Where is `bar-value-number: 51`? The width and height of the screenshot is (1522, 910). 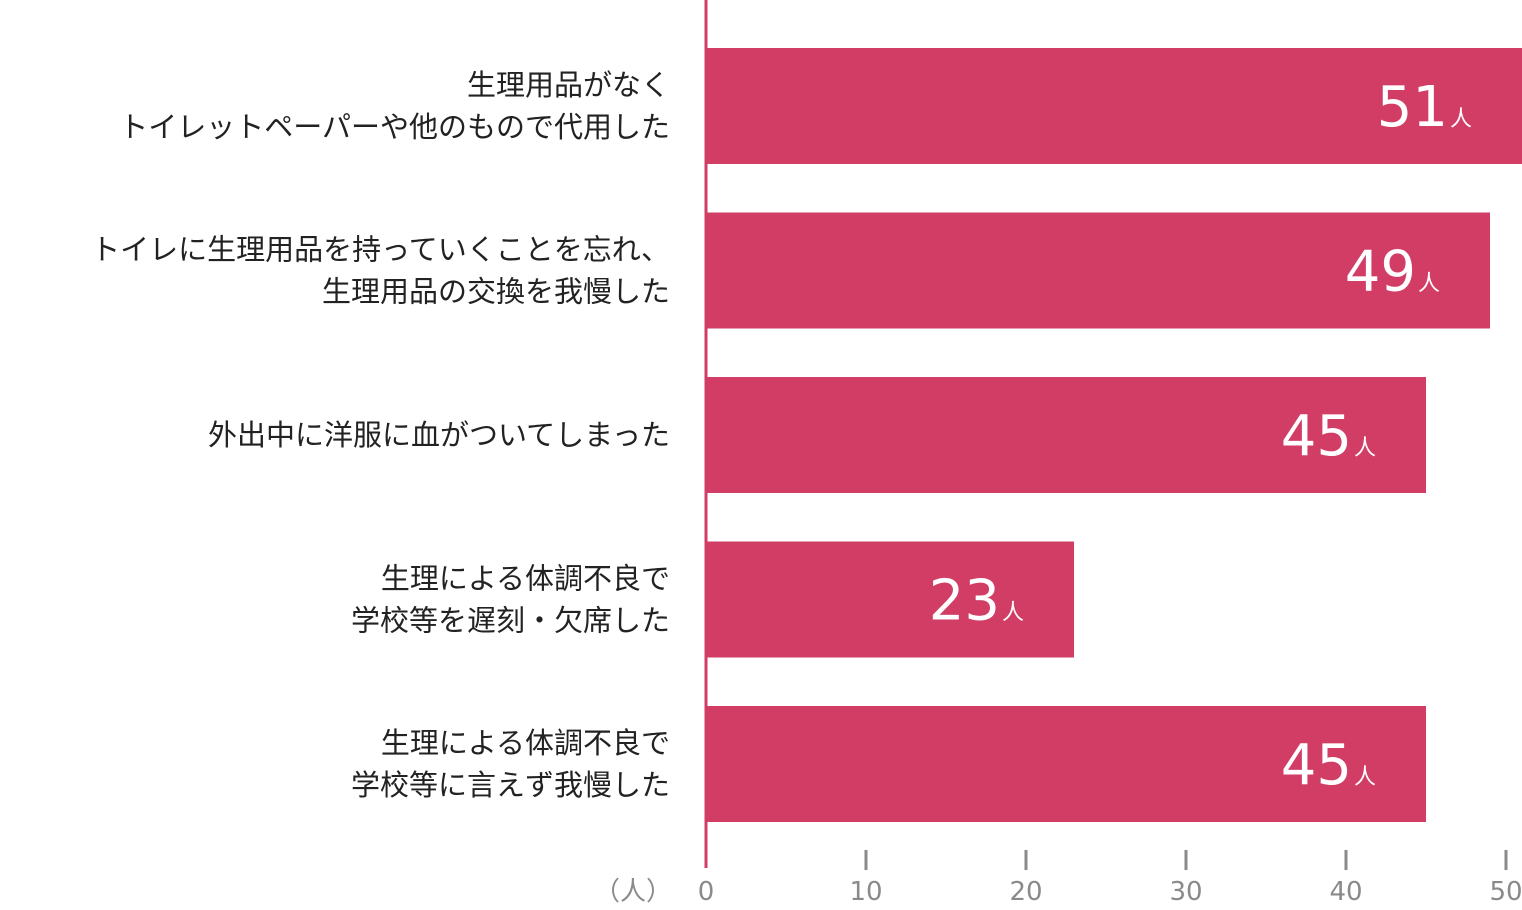
bar-value-number: 51 is located at coordinates (1412, 107).